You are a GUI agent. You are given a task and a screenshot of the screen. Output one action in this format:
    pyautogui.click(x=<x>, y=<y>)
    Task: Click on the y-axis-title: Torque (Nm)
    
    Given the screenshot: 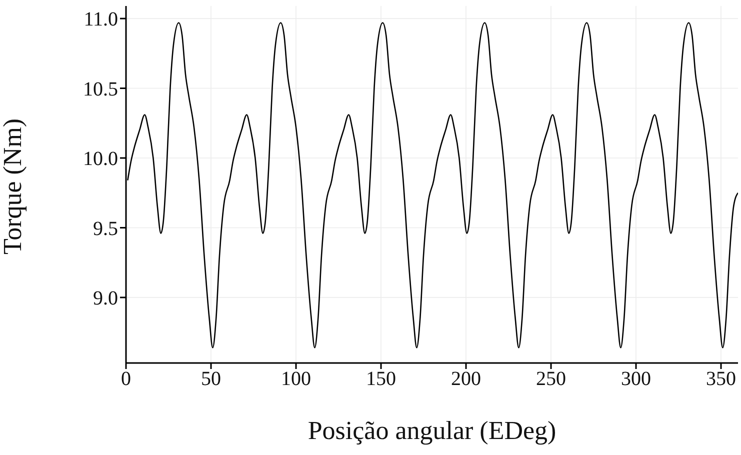 What is the action you would take?
    pyautogui.click(x=14, y=186)
    